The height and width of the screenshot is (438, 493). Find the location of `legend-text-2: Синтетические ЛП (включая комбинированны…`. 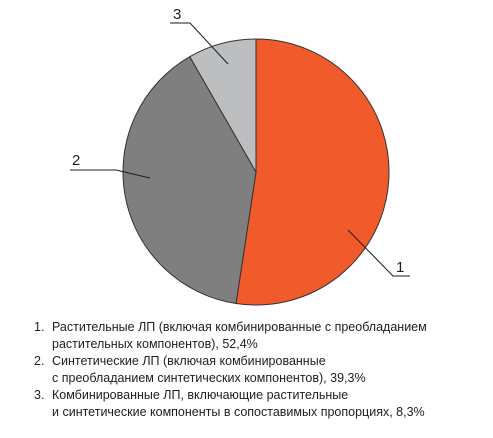

legend-text-2: Синтетические ЛП (включая комбинированны… is located at coordinates (209, 369).